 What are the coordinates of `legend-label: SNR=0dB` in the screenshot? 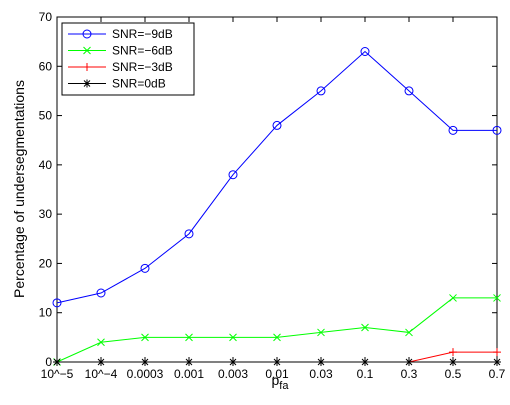 It's located at (139, 84).